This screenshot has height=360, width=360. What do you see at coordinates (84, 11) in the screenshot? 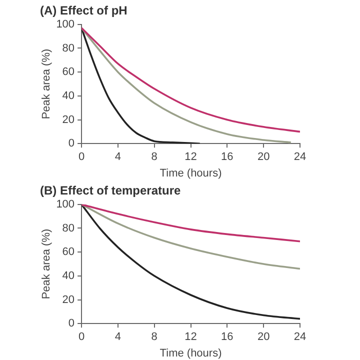
I see `chart-title: (A) Effect of pH` at bounding box center [84, 11].